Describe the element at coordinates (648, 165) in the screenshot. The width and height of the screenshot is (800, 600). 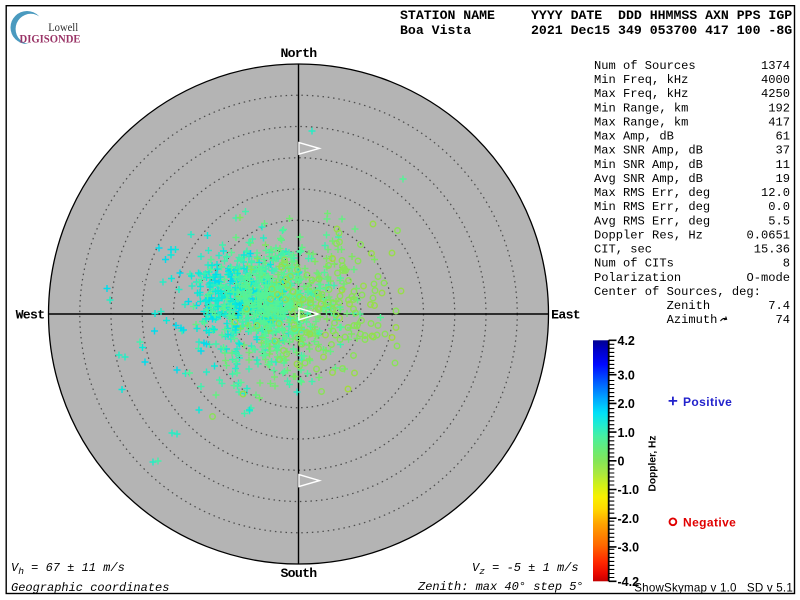
I see `svg-text: Min SNR Amp, dB` at that location.